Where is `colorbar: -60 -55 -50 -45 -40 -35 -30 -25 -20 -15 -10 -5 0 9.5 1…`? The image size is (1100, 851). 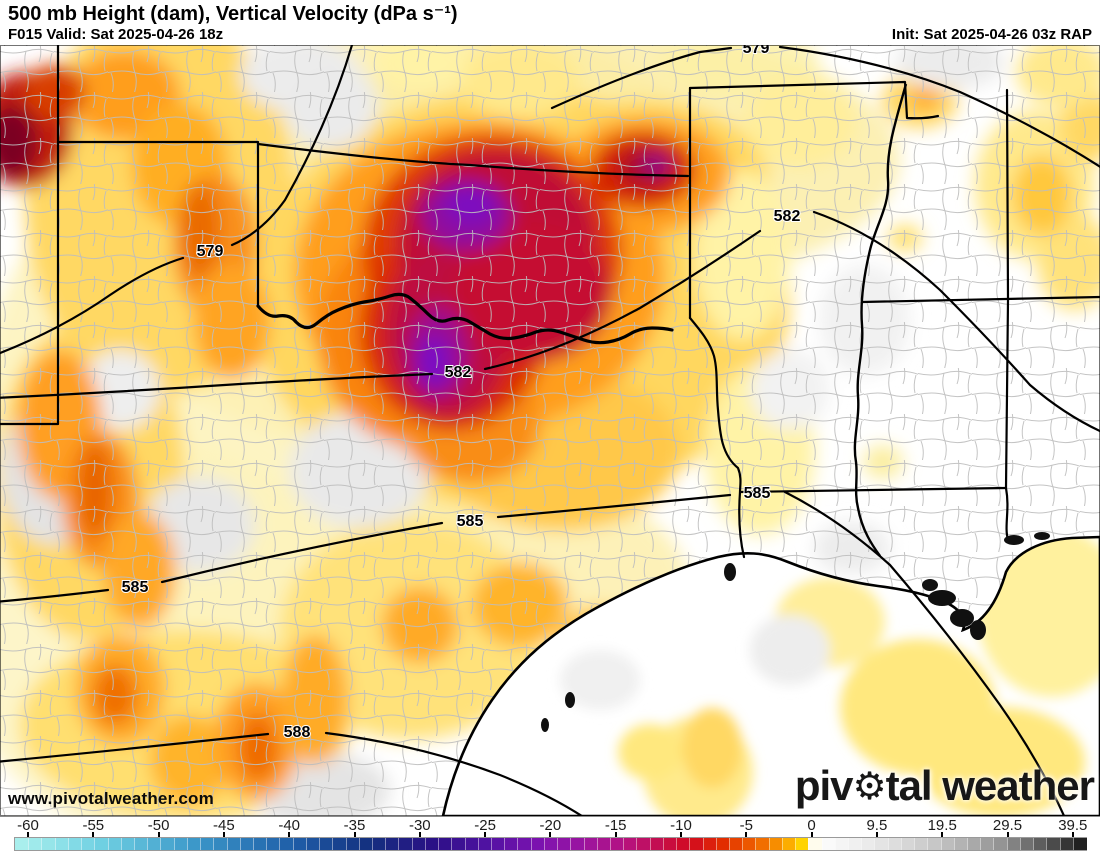 colorbar: -60 -55 -50 -45 -40 -35 -30 -25 -20 -15 -10 -5 0 9.5 1… is located at coordinates (550, 833).